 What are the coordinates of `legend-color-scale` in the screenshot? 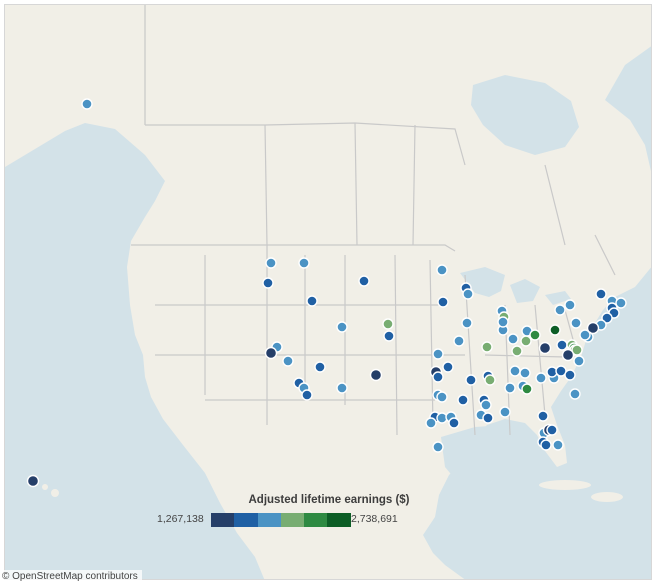 It's located at (281, 520).